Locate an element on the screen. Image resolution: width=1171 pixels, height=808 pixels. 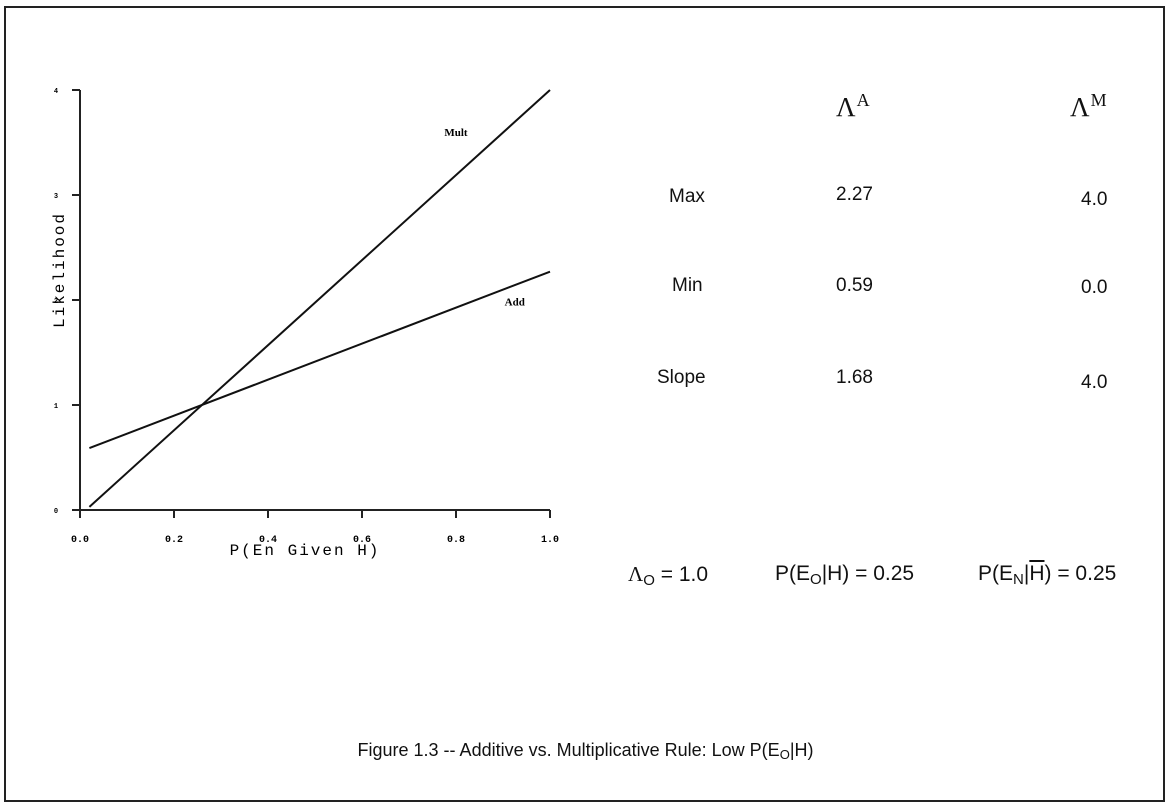
y-tick-label: 4 is located at coordinates (56, 92).